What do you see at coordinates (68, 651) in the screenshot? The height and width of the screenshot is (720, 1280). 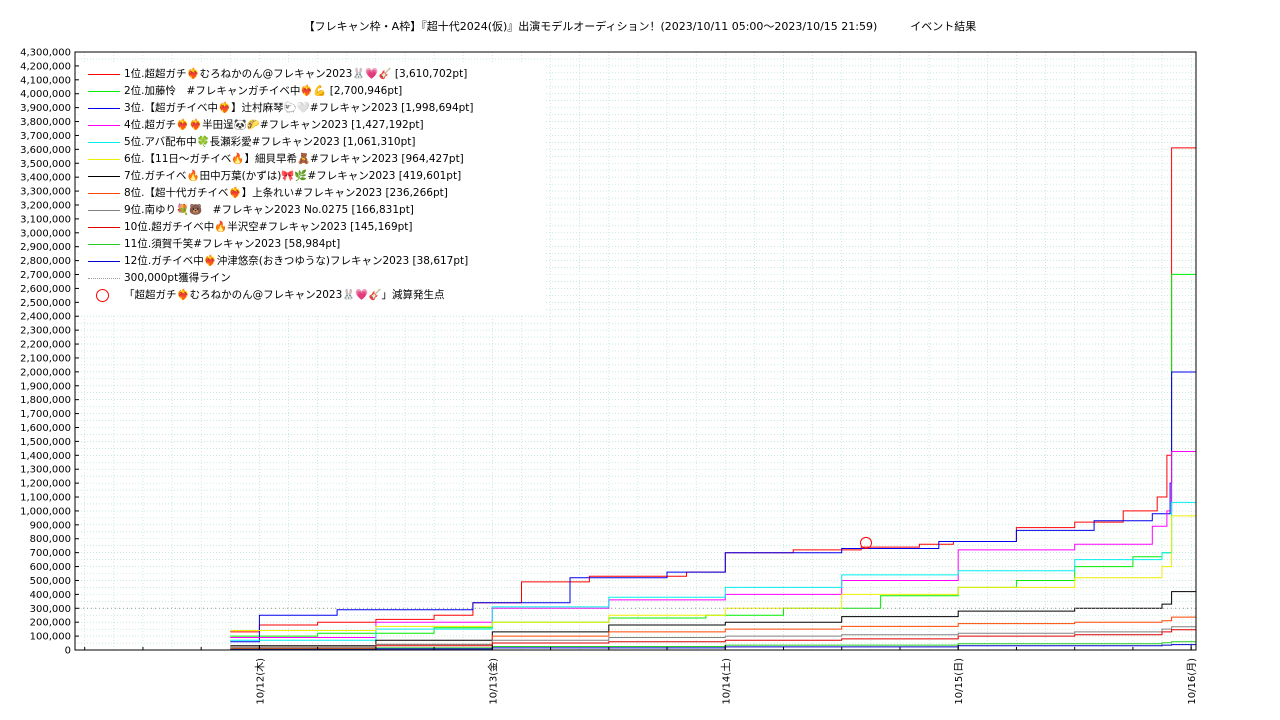 I see `y-tick-label: 0` at bounding box center [68, 651].